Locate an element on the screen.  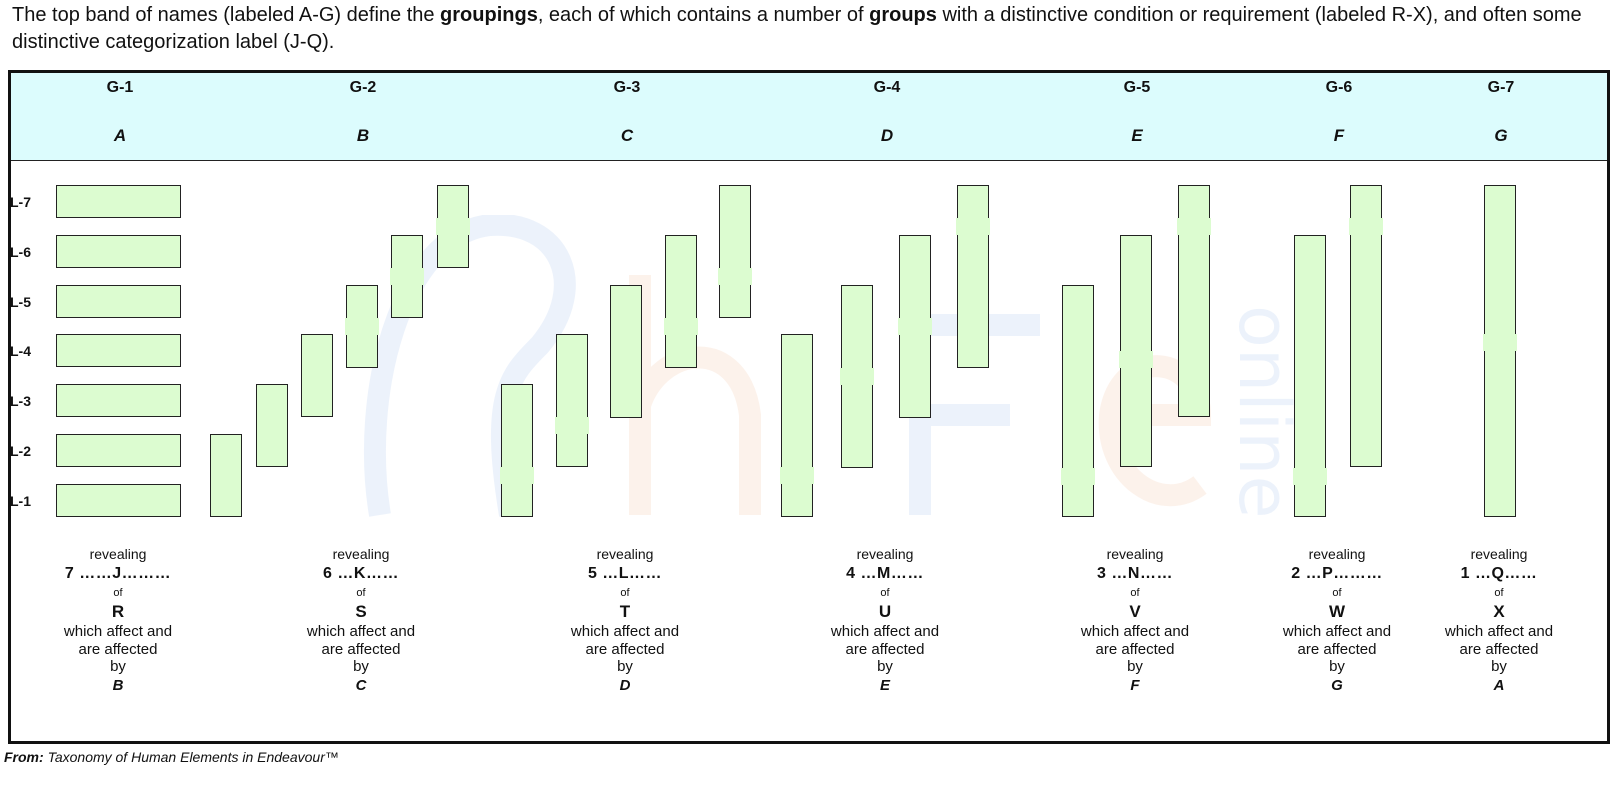
level-label-4: L-4 is located at coordinates (20, 351).